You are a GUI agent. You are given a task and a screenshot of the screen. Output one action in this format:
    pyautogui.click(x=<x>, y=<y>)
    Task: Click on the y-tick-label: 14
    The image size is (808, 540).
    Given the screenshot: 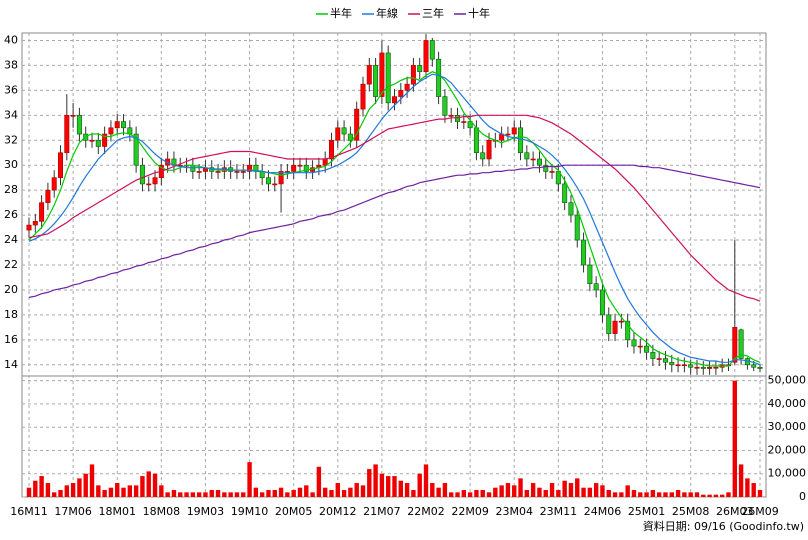 What is the action you would take?
    pyautogui.click(x=11, y=364)
    